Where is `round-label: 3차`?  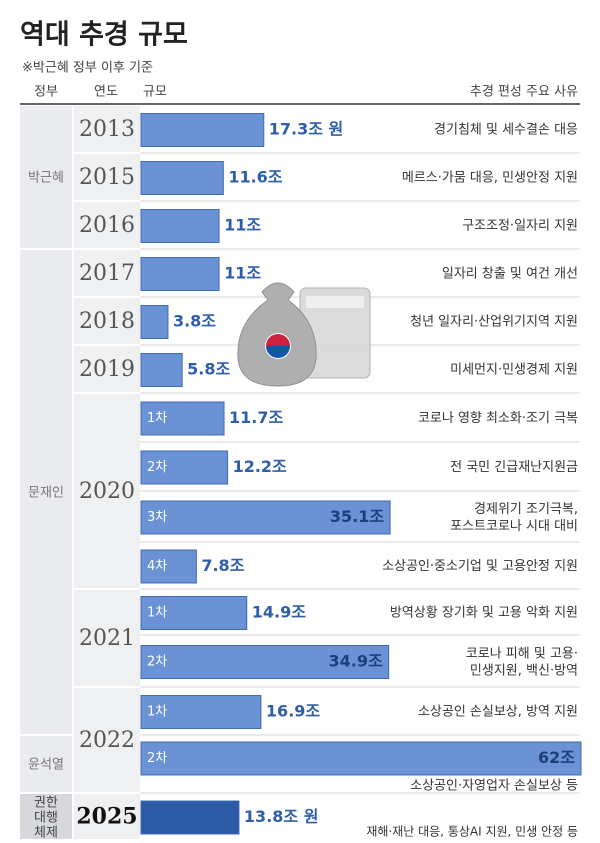
round-label: 3차 is located at coordinates (157, 517).